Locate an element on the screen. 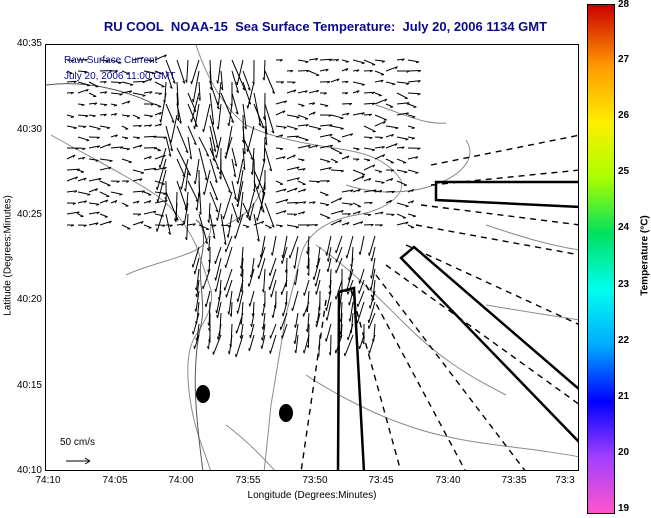  x-tick-label: 73:3 is located at coordinates (565, 480).